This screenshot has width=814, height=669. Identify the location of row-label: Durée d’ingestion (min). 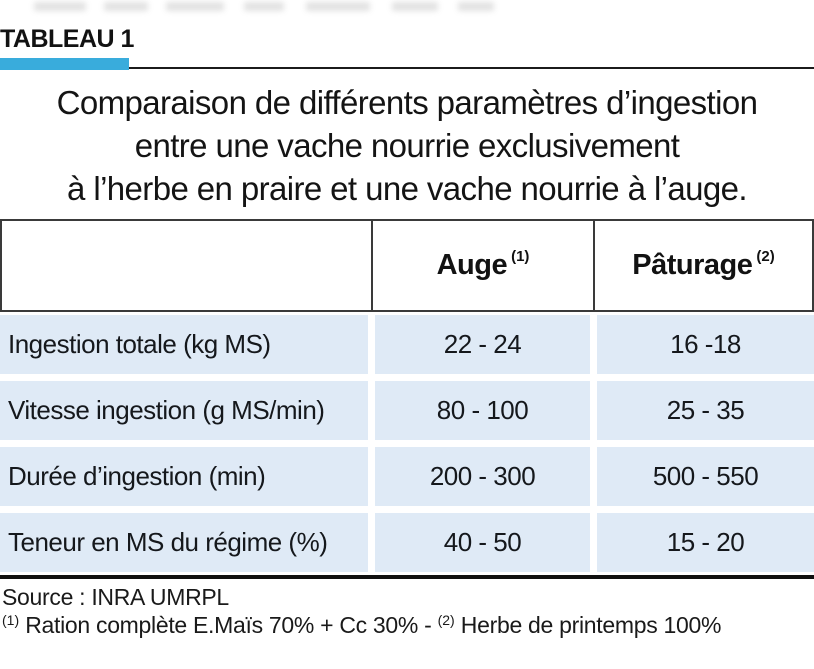
(184, 476).